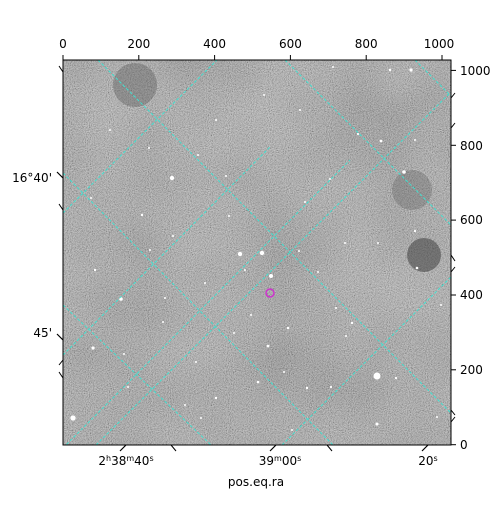 The image size is (500, 505). Describe the element at coordinates (125, 461) in the screenshot. I see `bottom-tick-label: 2h38m40s` at that location.